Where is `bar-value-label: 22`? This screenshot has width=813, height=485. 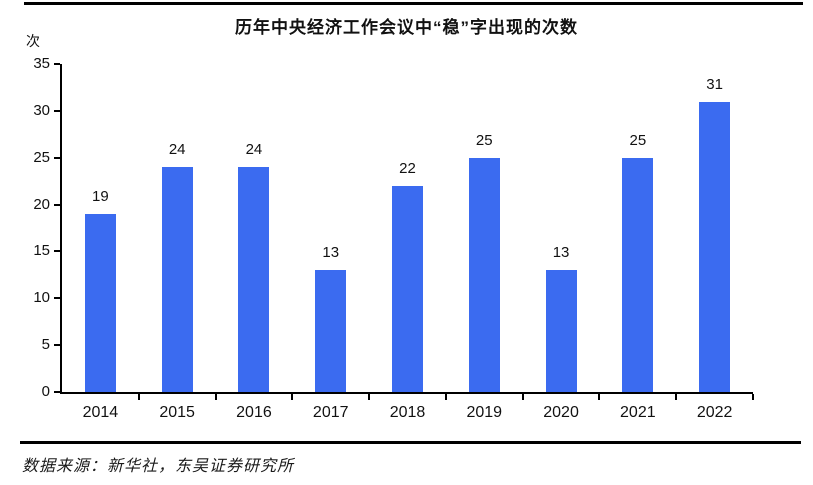
bar-value-label: 22 is located at coordinates (407, 168).